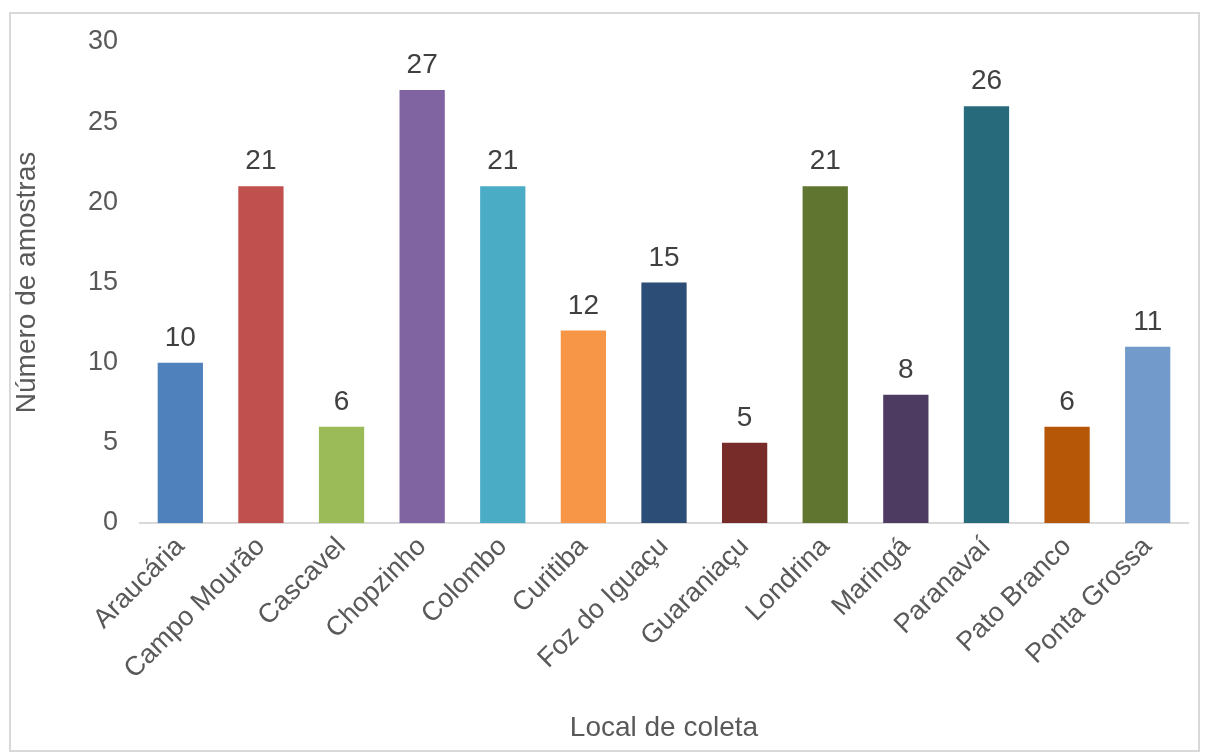 This screenshot has width=1206, height=755. Describe the element at coordinates (180, 336) in the screenshot. I see `data-label: 10` at that location.